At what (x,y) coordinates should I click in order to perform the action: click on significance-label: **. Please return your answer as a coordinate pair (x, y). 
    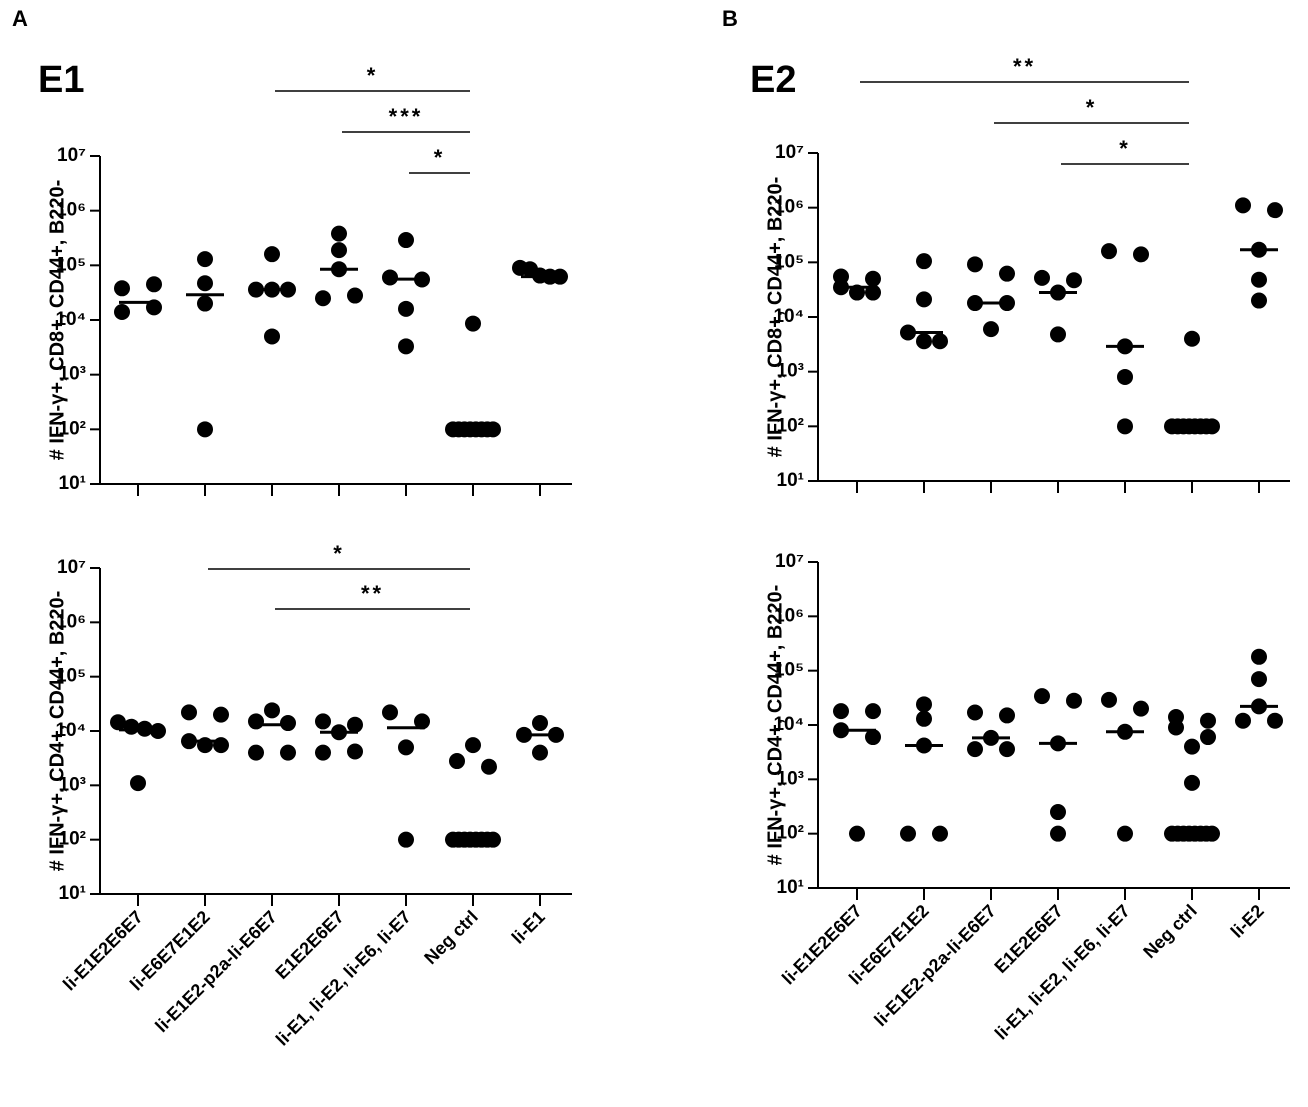
    Looking at the image, I should click on (372, 593).